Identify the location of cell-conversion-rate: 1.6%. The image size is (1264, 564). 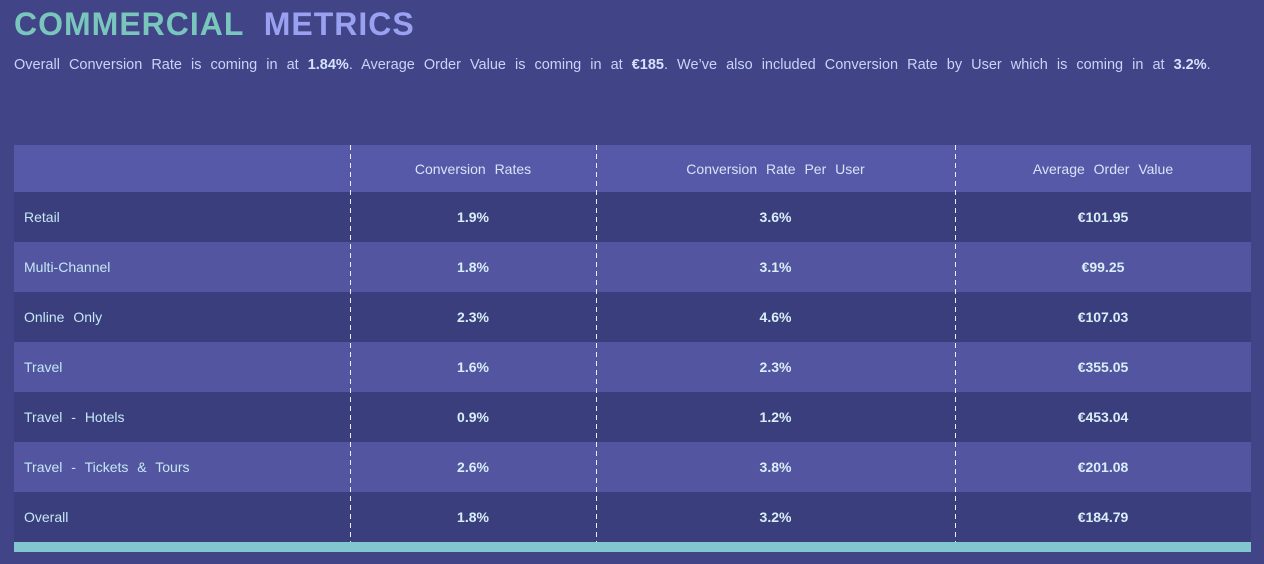
(473, 367).